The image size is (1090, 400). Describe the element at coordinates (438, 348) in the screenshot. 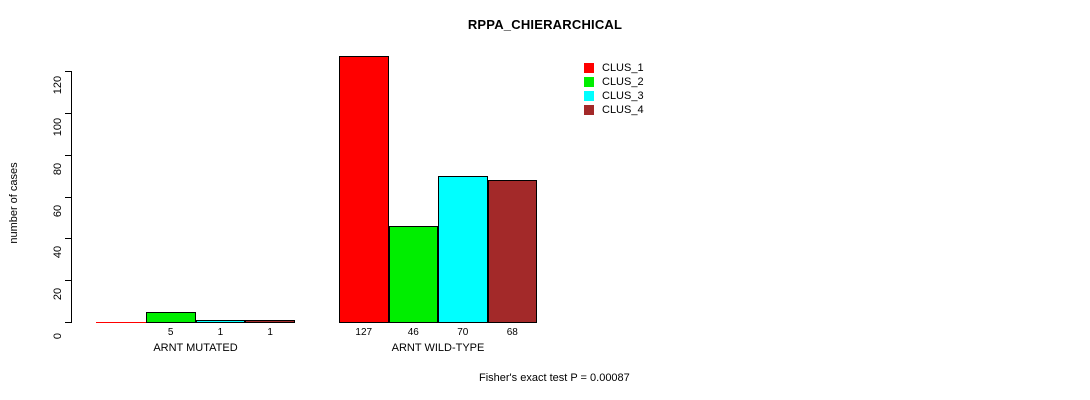

I see `group-label: ARNT WILD-TYPE` at that location.